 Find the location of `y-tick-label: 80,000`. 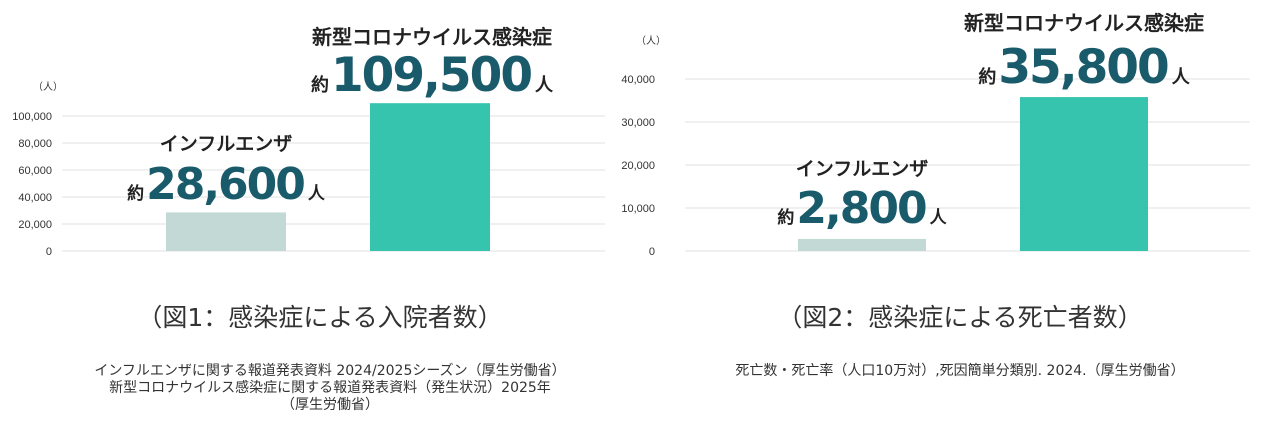

y-tick-label: 80,000 is located at coordinates (35, 144).